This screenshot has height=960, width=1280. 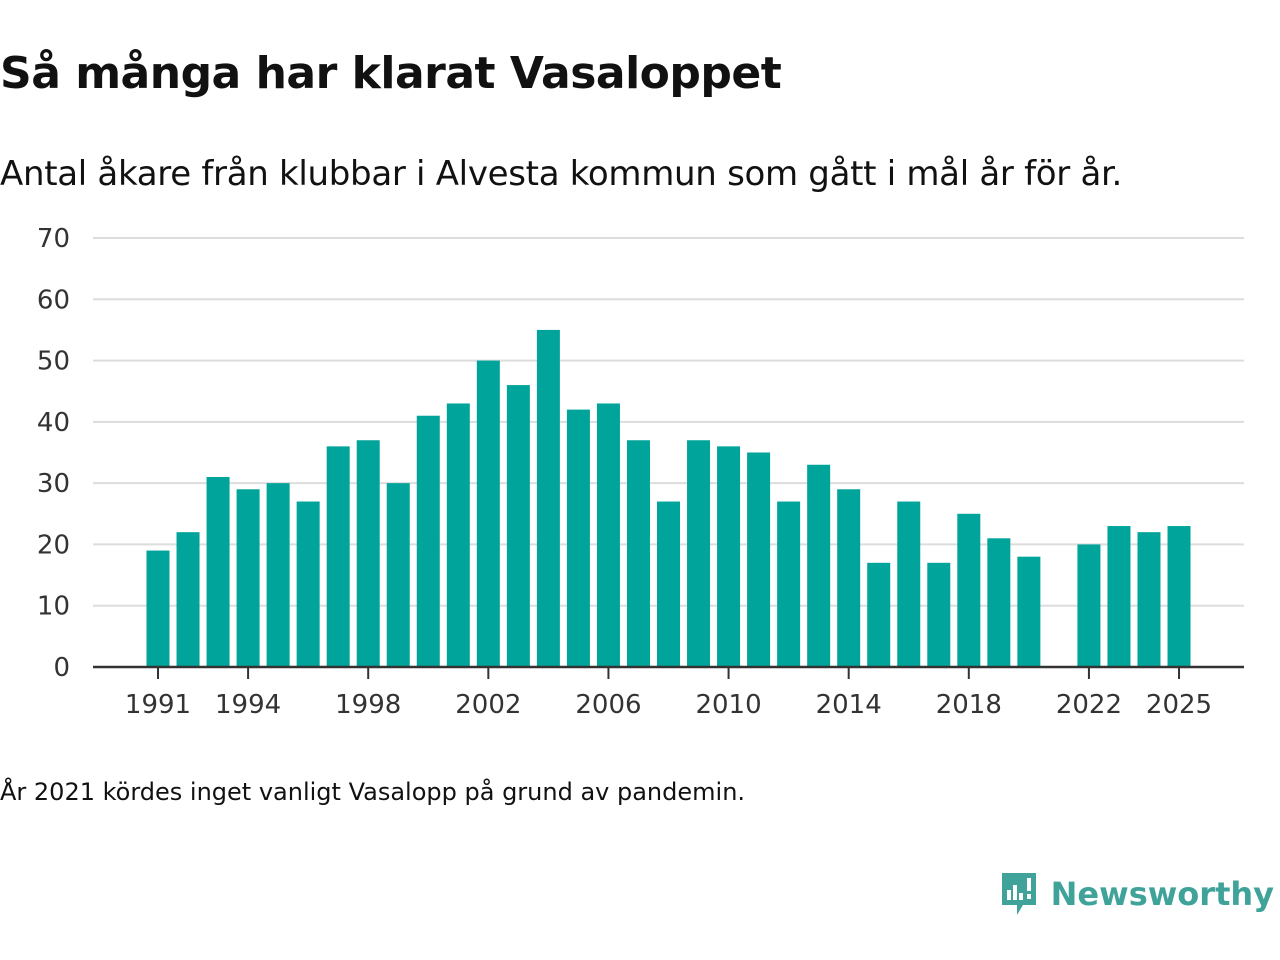 I want to click on bar-2019, so click(x=999, y=602).